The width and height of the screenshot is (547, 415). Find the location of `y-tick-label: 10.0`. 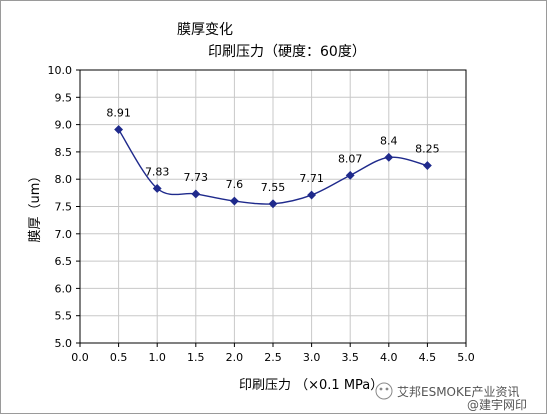

y-tick-label: 10.0 is located at coordinates (60, 70).